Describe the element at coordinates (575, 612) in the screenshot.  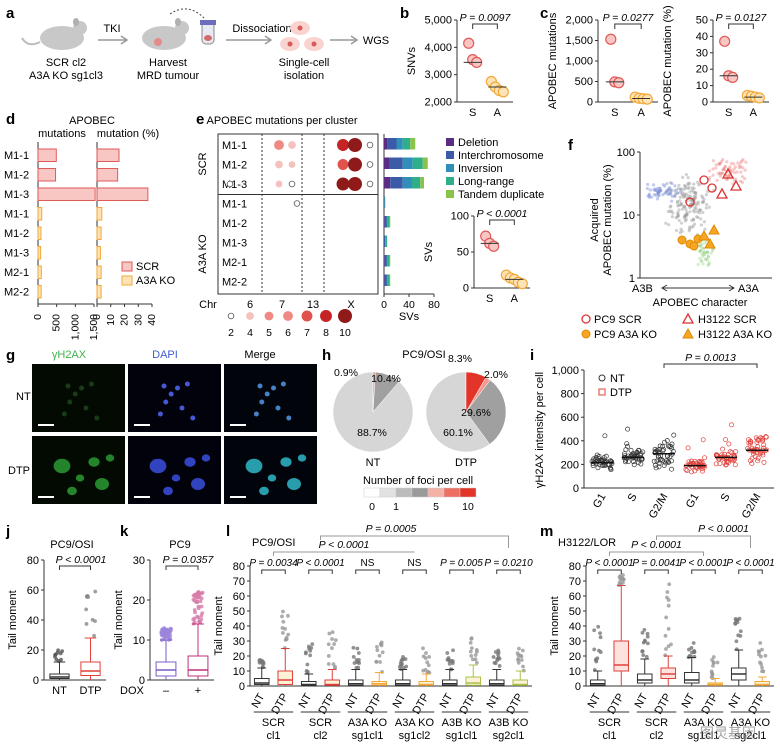
I see `y-tick-label: 50` at that location.